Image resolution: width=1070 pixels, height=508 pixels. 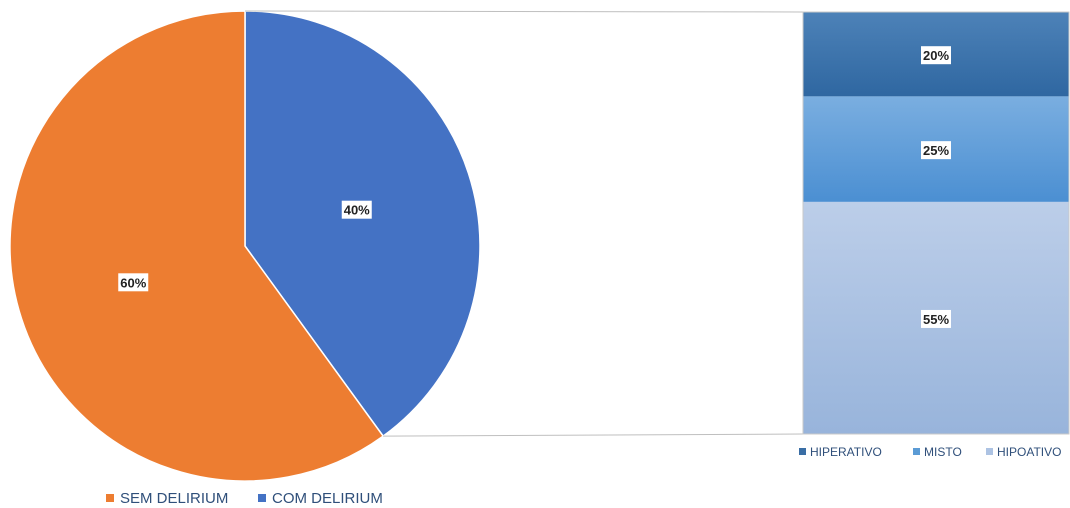 What do you see at coordinates (593, 435) in the screenshot?
I see `connector-line-bottom` at bounding box center [593, 435].